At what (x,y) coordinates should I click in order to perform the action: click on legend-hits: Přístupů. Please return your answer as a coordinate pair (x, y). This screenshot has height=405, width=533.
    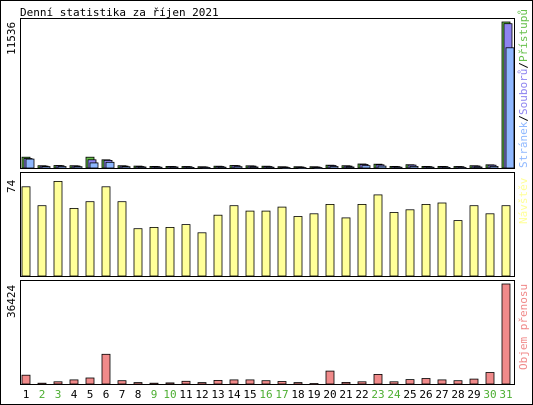
    Looking at the image, I should click on (523, 35).